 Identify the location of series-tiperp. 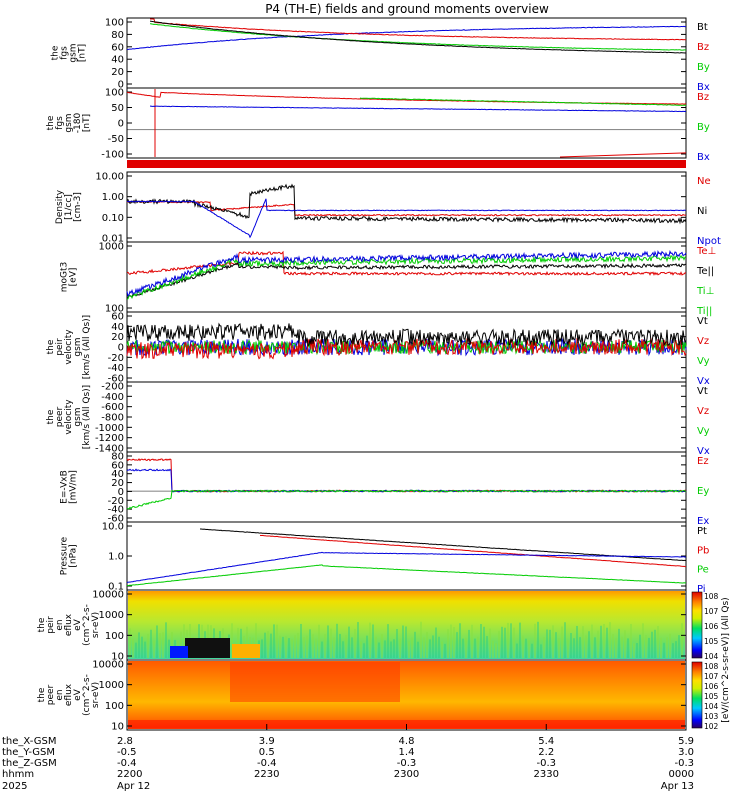
(406, 277).